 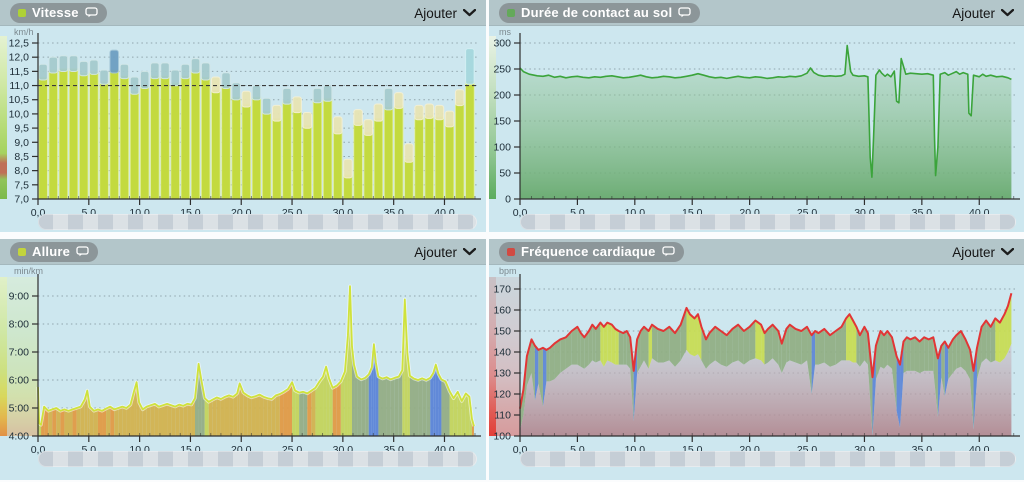 I want to click on pace-line, so click(x=256, y=356).